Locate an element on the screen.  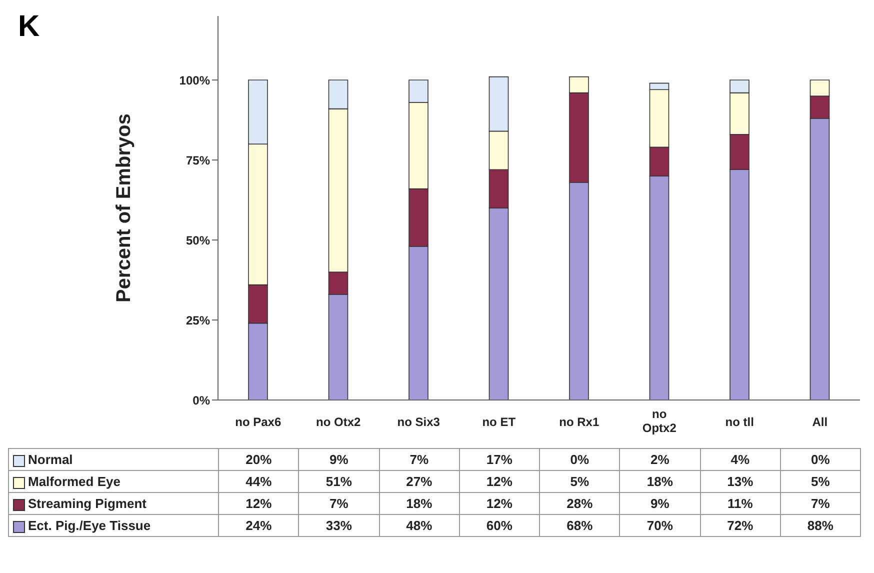
data-label: 48% is located at coordinates (419, 525).